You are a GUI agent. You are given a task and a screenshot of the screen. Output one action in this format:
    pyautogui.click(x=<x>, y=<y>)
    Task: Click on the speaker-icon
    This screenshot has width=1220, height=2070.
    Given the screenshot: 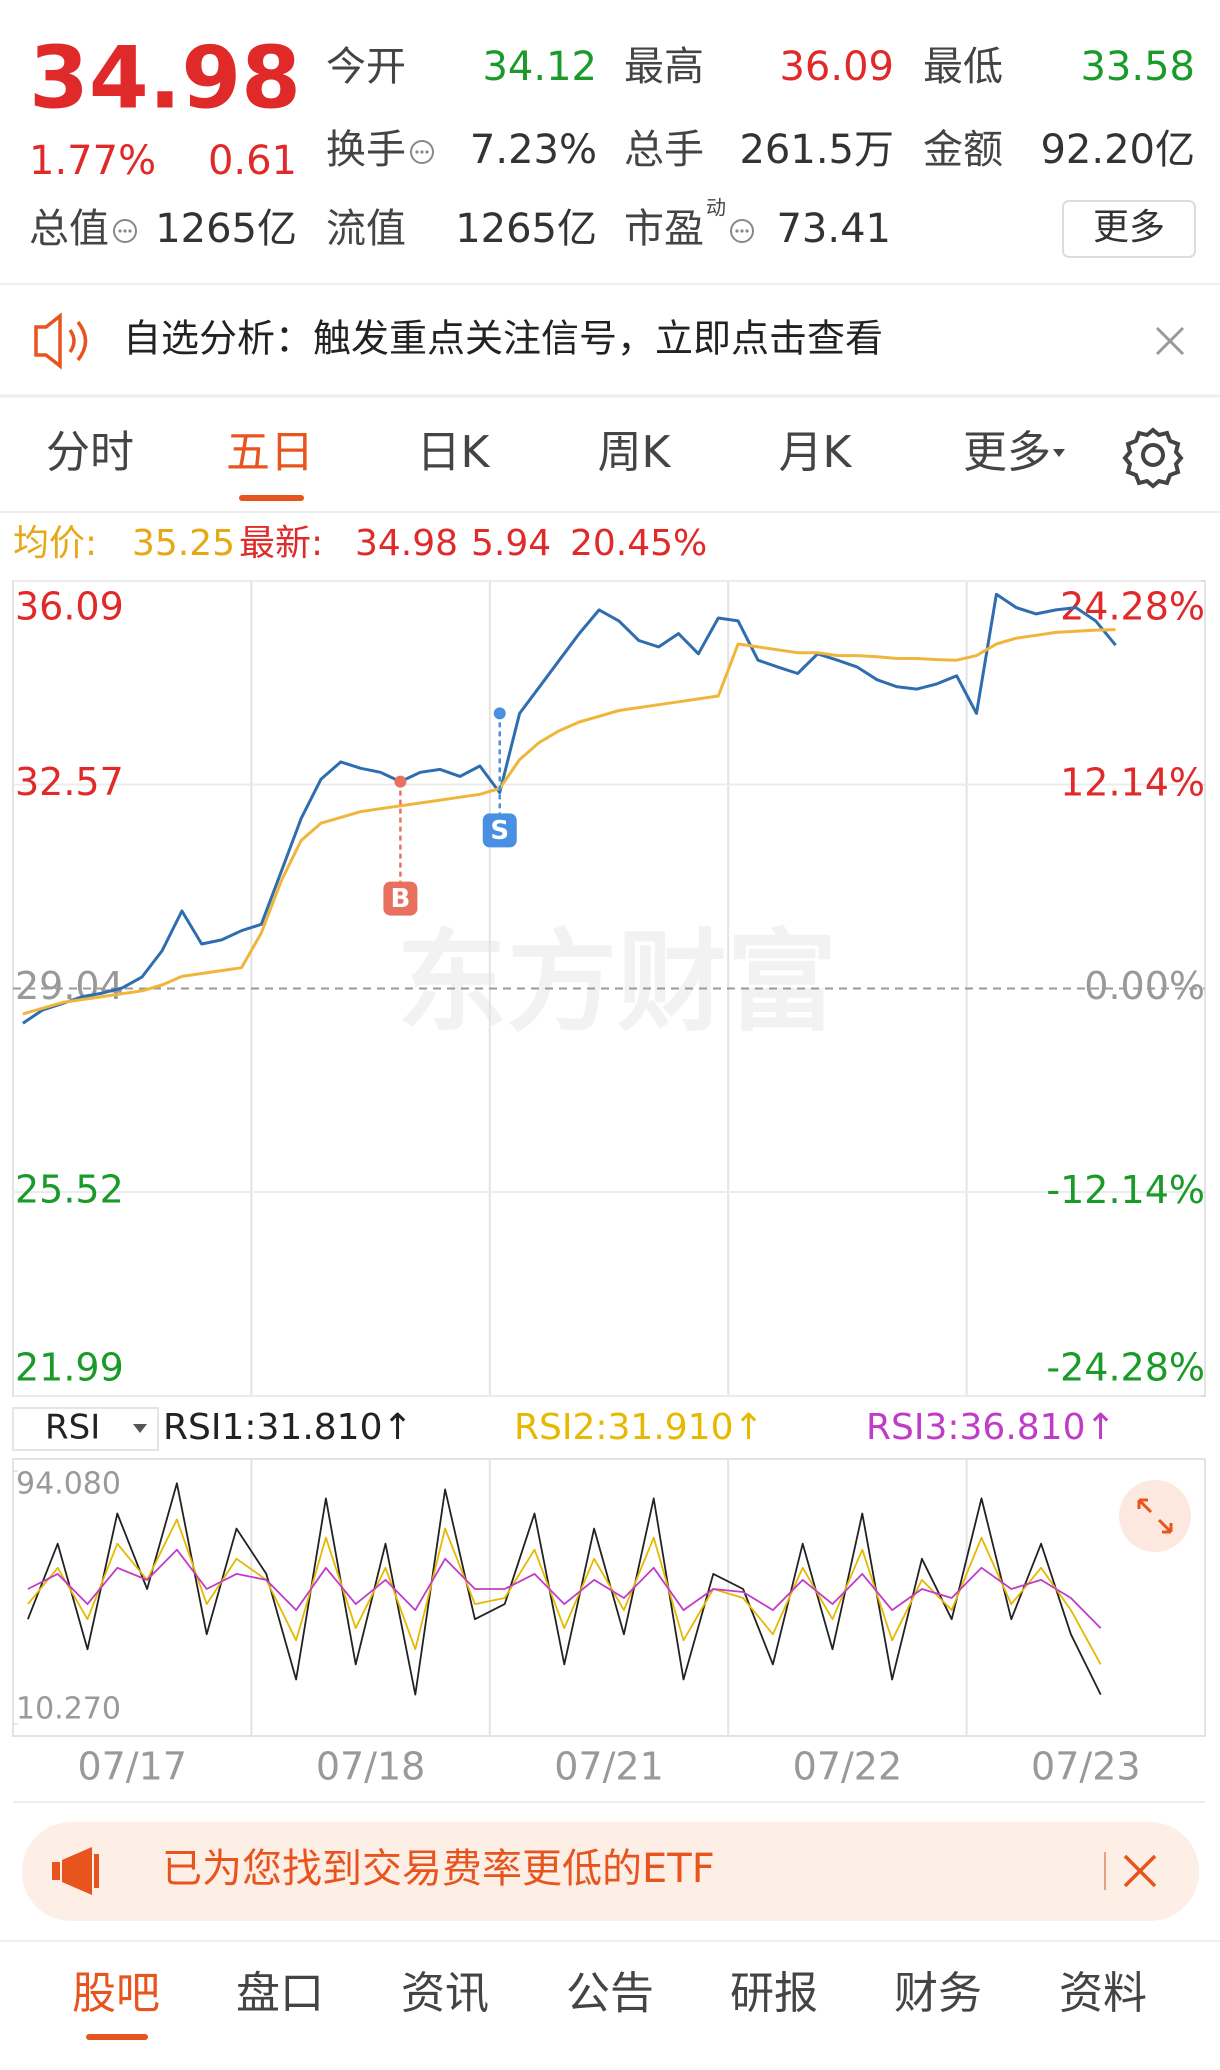 What is the action you would take?
    pyautogui.click(x=61, y=341)
    